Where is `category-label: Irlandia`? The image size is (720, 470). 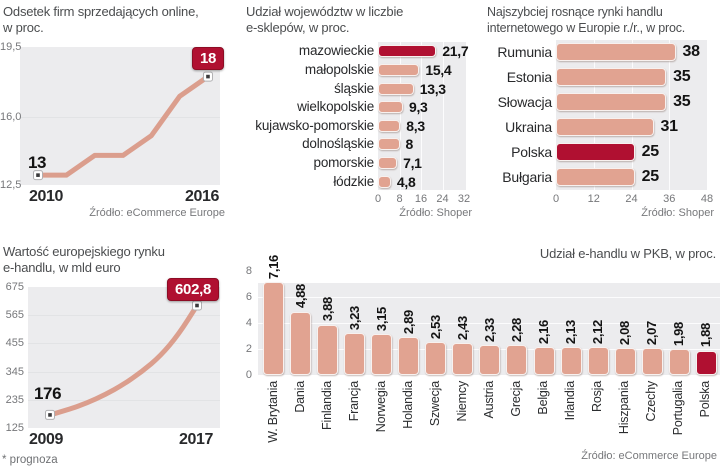 category-label: Irlandia is located at coordinates (570, 401).